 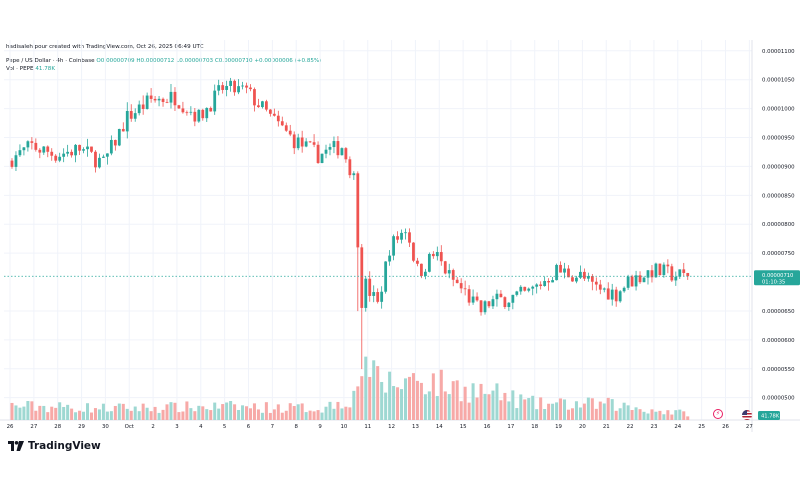 What do you see at coordinates (20, 69) in the screenshot?
I see `volume-label: Vol · PEPE` at bounding box center [20, 69].